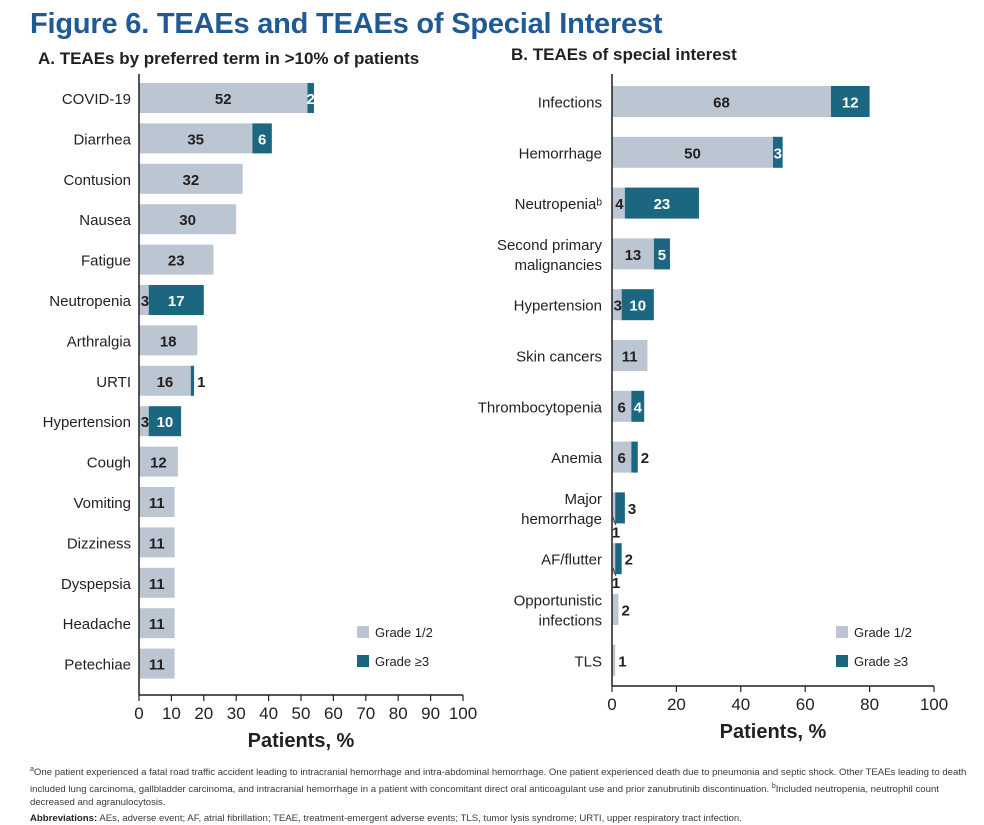  I want to click on value-label-grade12: 4, so click(619, 204).